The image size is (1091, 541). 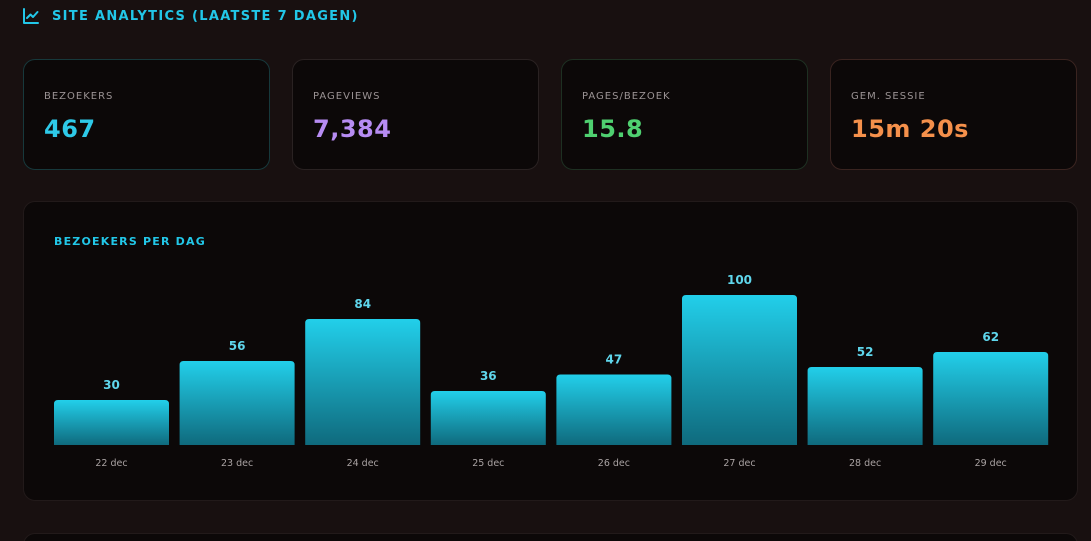 I want to click on page-title: SITE ANALYTICS (LAATSTE 7 DAGEN), so click(x=205, y=16).